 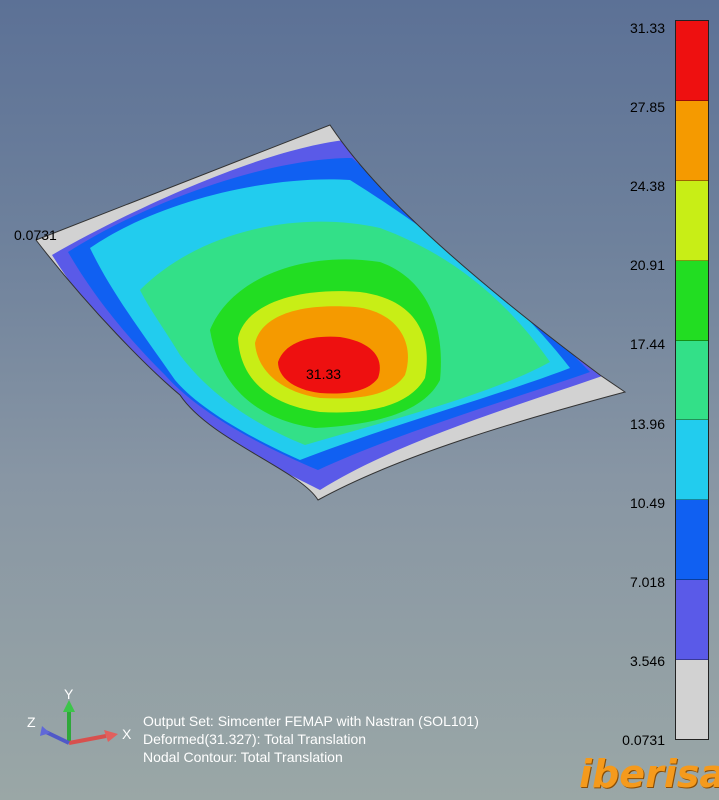 What do you see at coordinates (647, 344) in the screenshot?
I see `legend-tick-label: 17.44` at bounding box center [647, 344].